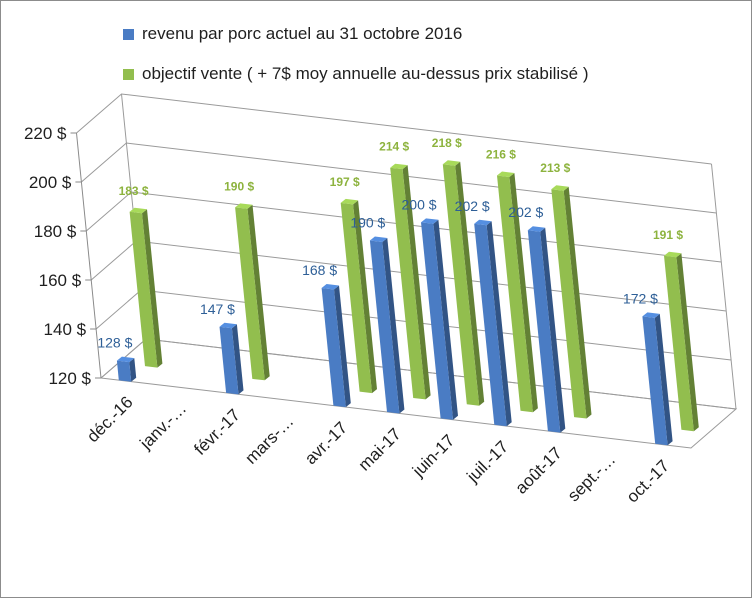  What do you see at coordinates (110, 420) in the screenshot?
I see `x-tick-label: déc.-16` at bounding box center [110, 420].